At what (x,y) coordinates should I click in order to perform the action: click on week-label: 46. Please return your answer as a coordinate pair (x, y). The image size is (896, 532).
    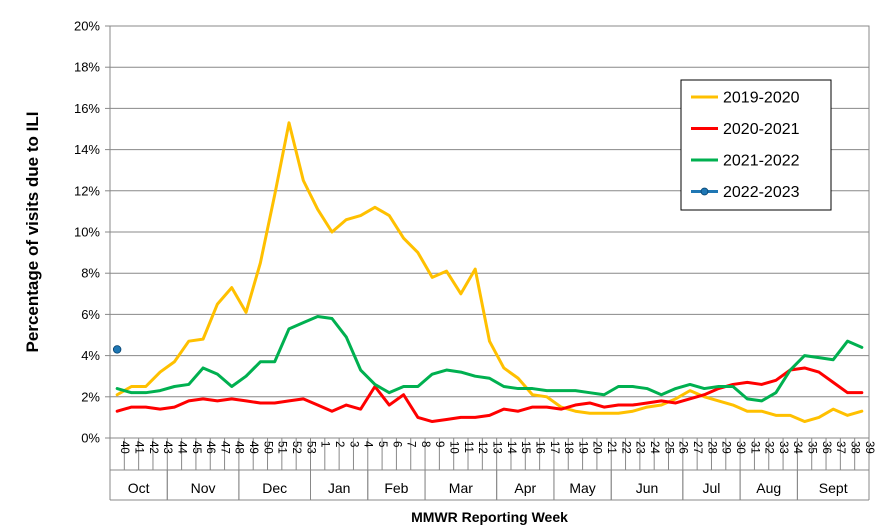
    Looking at the image, I should click on (210, 447).